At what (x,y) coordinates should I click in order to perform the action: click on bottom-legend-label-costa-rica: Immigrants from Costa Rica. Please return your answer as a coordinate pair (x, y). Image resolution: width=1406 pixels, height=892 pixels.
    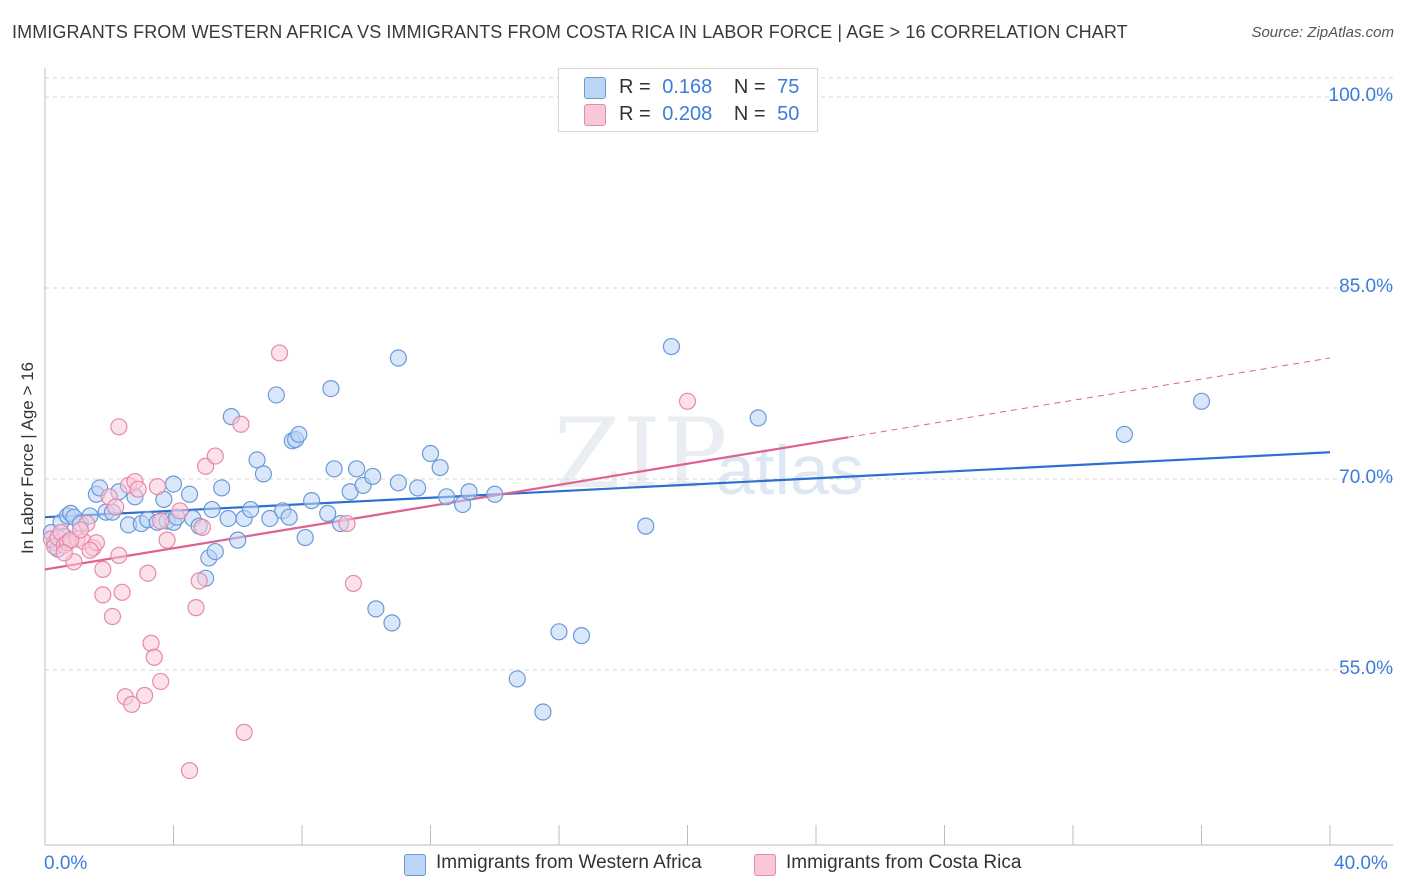
    Looking at the image, I should click on (904, 862).